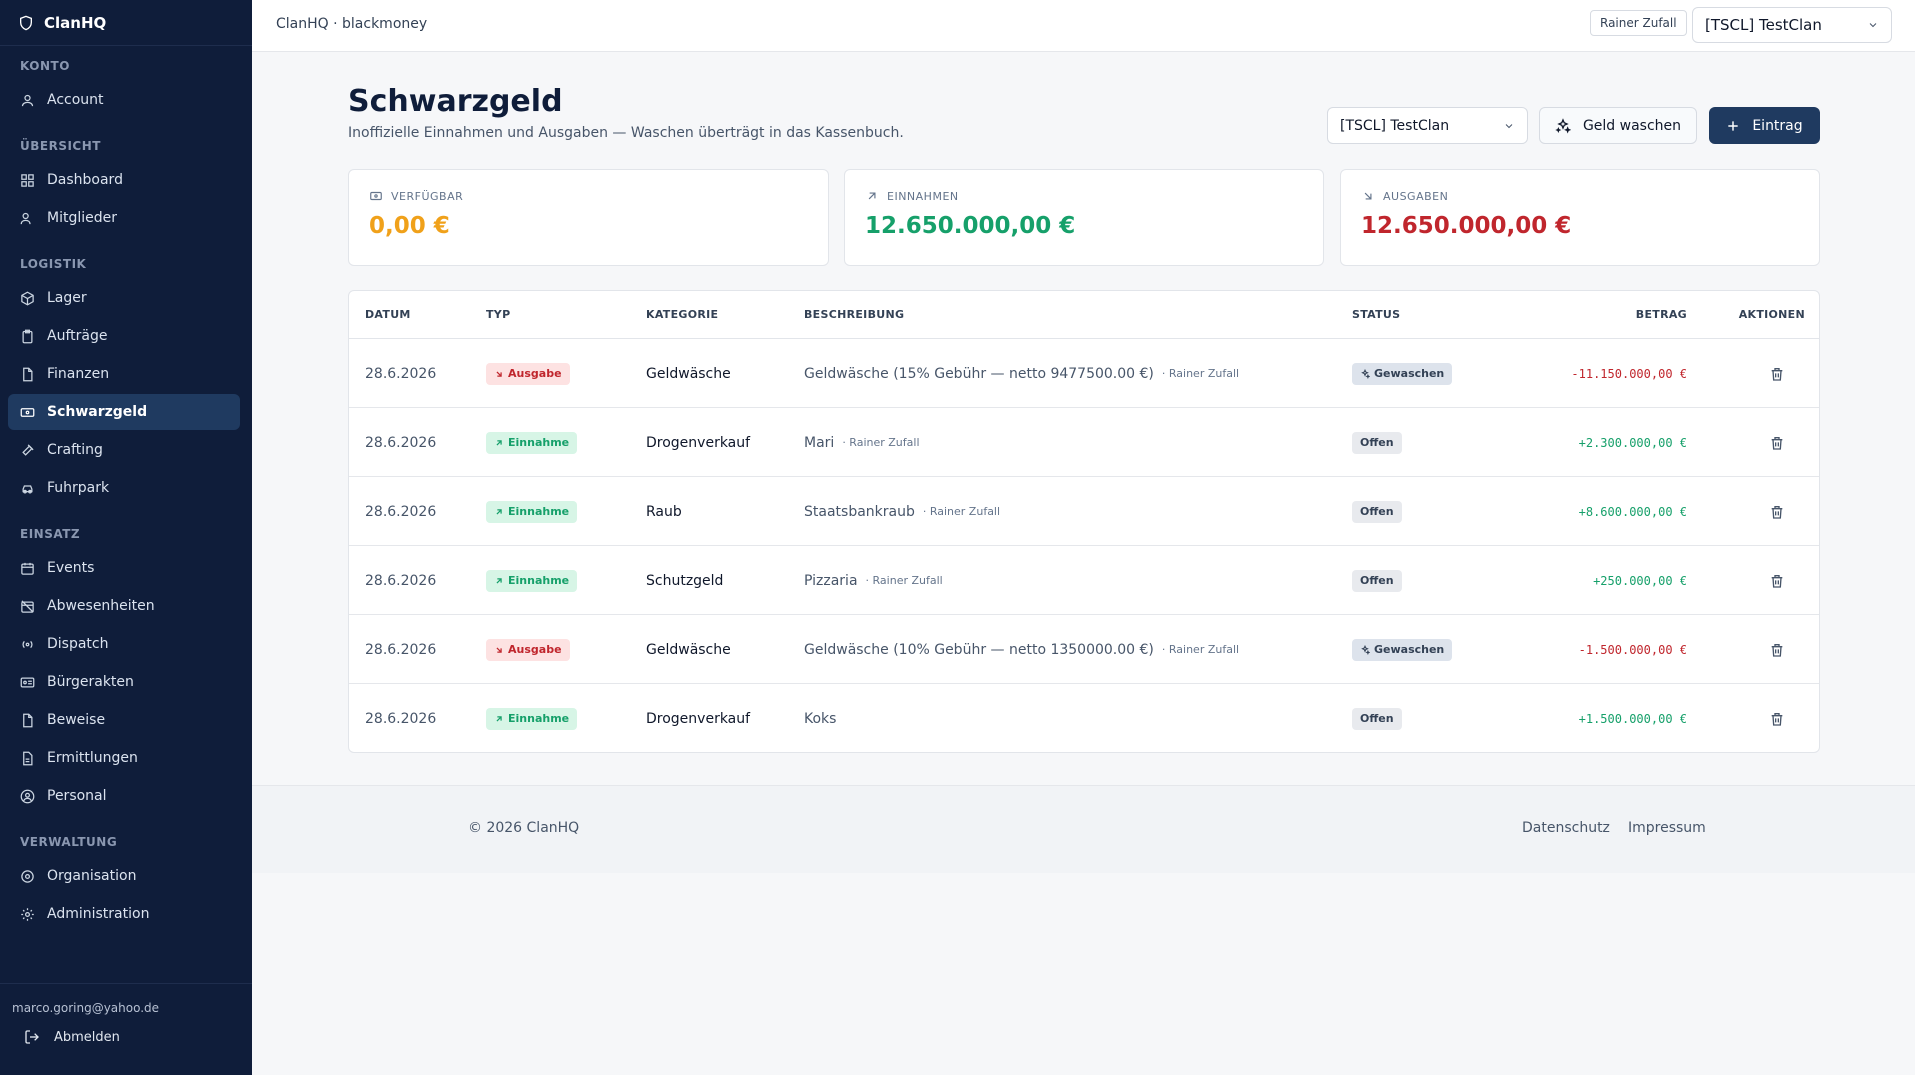  Describe the element at coordinates (124, 644) in the screenshot. I see `sidebar-item-dispatch: Dispatch` at that location.